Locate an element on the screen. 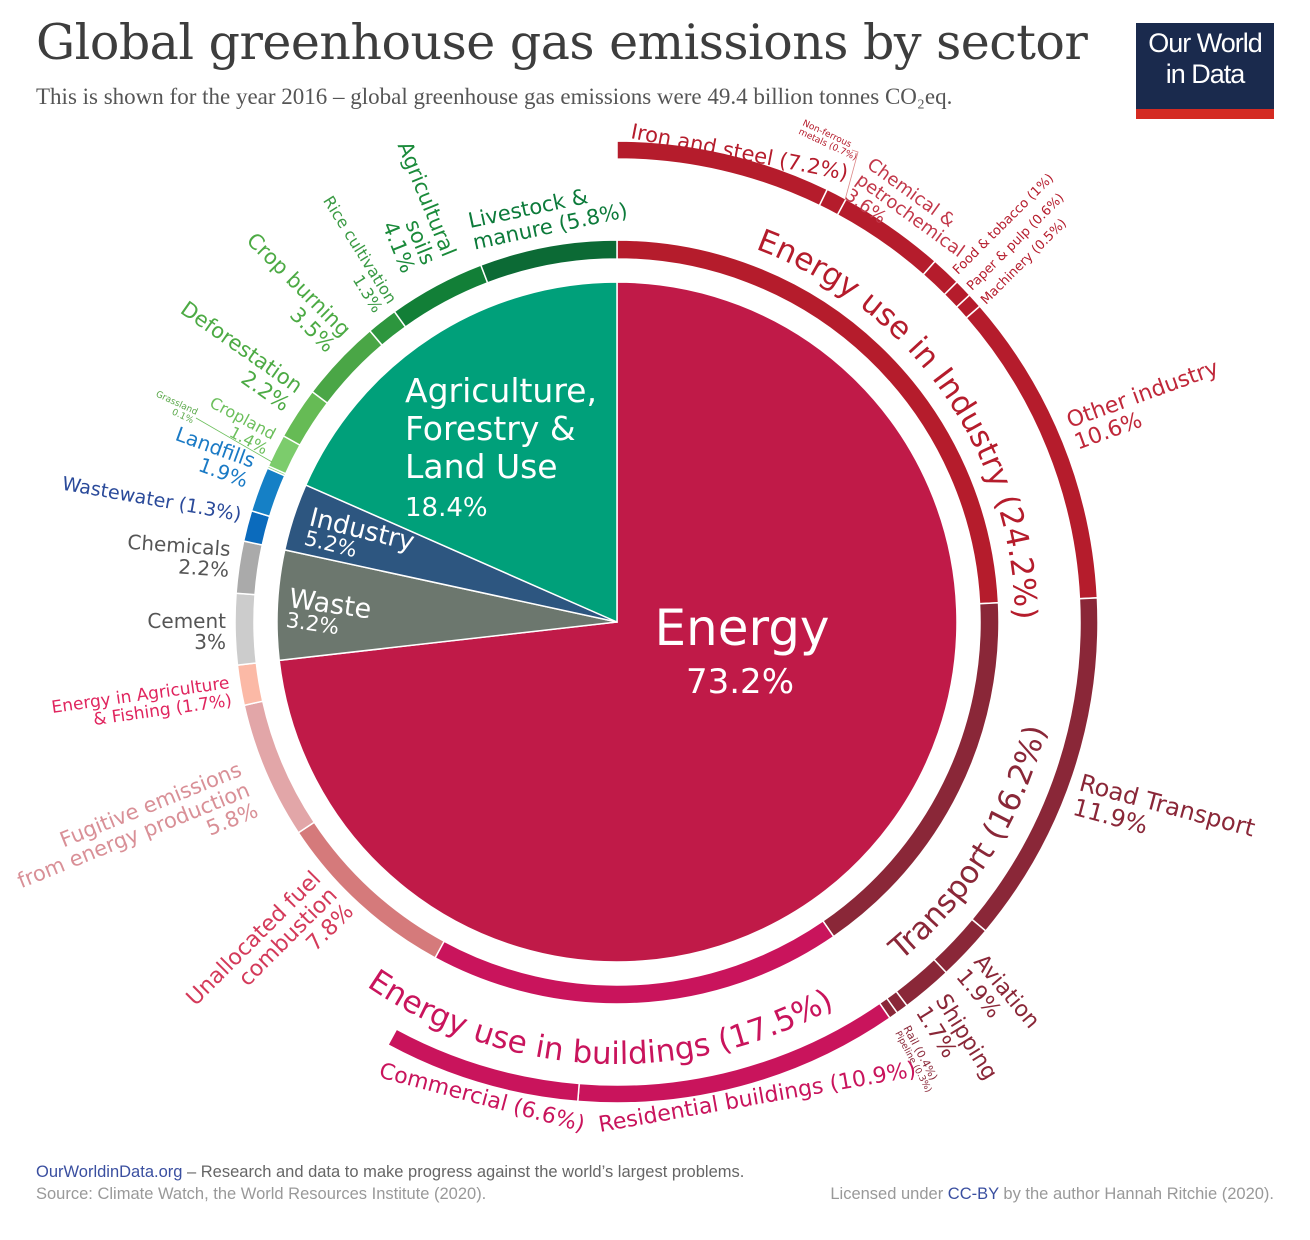 This screenshot has height=1240, width=1310. pie-label-agriculture-forestry-land-use-line: Land Use is located at coordinates (481, 466).